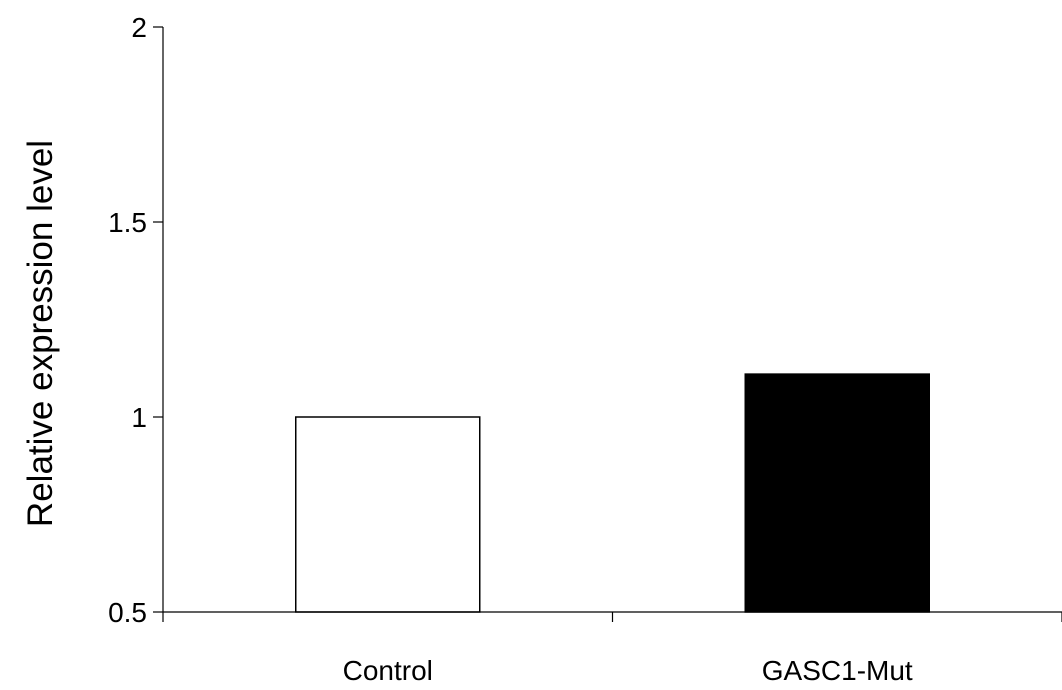 The height and width of the screenshot is (690, 1062). I want to click on y-tick-label: 1.5, so click(127, 222).